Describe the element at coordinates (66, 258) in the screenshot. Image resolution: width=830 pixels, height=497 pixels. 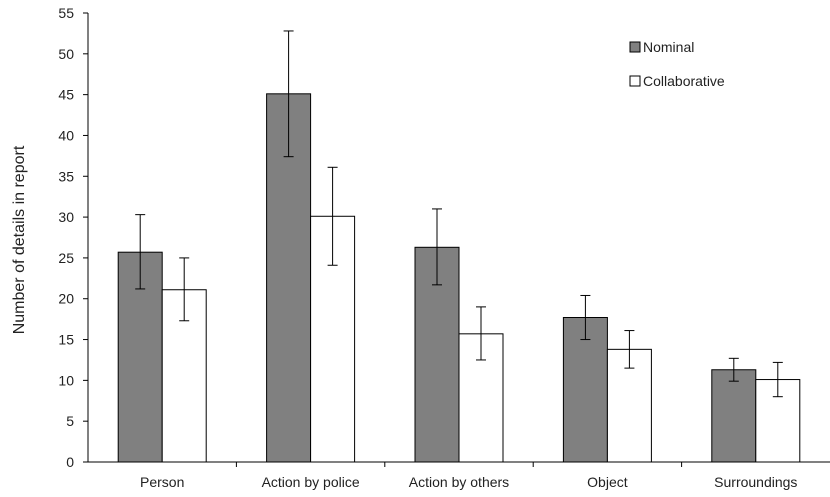
I see `y-tick-label: 25` at that location.